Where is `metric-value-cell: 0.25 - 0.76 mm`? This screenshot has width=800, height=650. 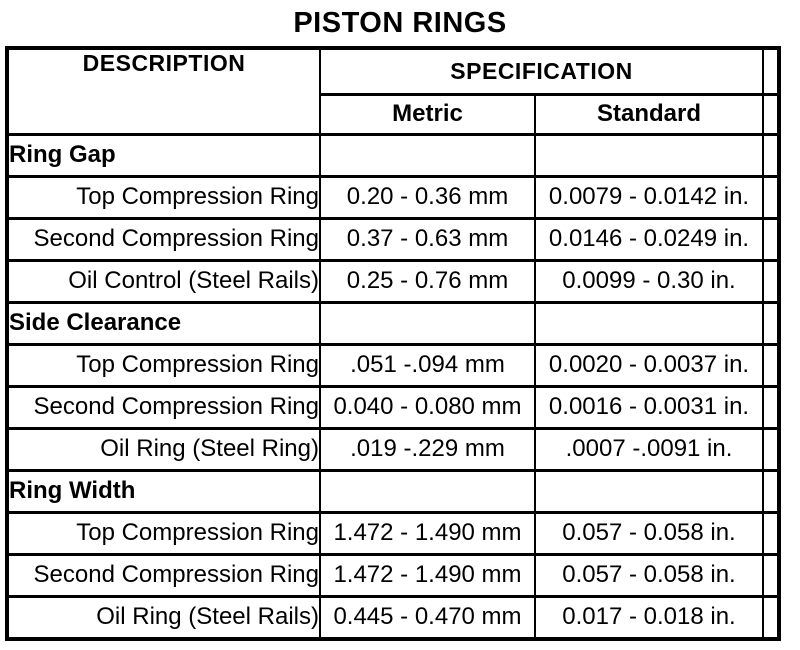 metric-value-cell: 0.25 - 0.76 mm is located at coordinates (427, 281).